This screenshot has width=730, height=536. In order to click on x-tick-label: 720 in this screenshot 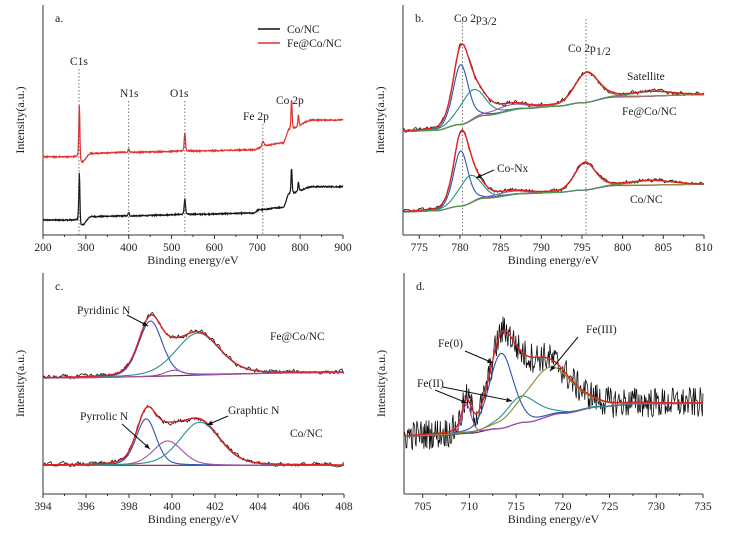, I will do `click(563, 507)`.